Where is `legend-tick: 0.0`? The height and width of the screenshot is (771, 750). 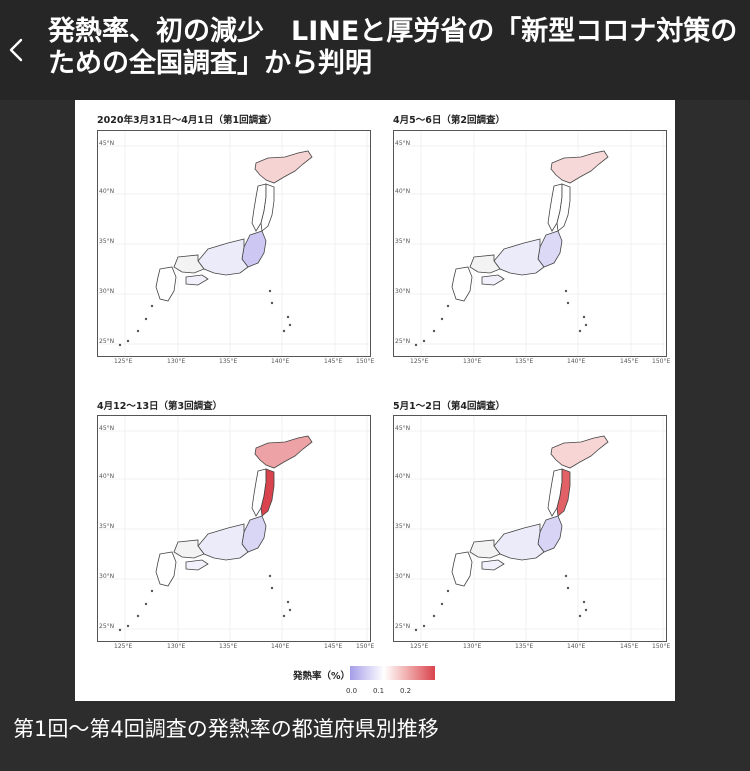 legend-tick: 0.0 is located at coordinates (352, 691).